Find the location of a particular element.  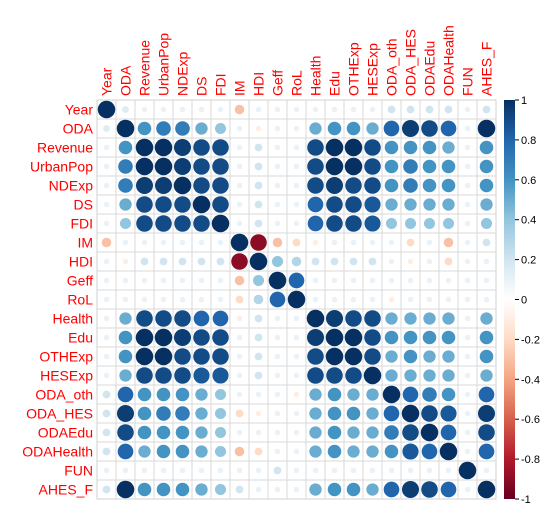

column-label: ODA_HES is located at coordinates (411, 62).